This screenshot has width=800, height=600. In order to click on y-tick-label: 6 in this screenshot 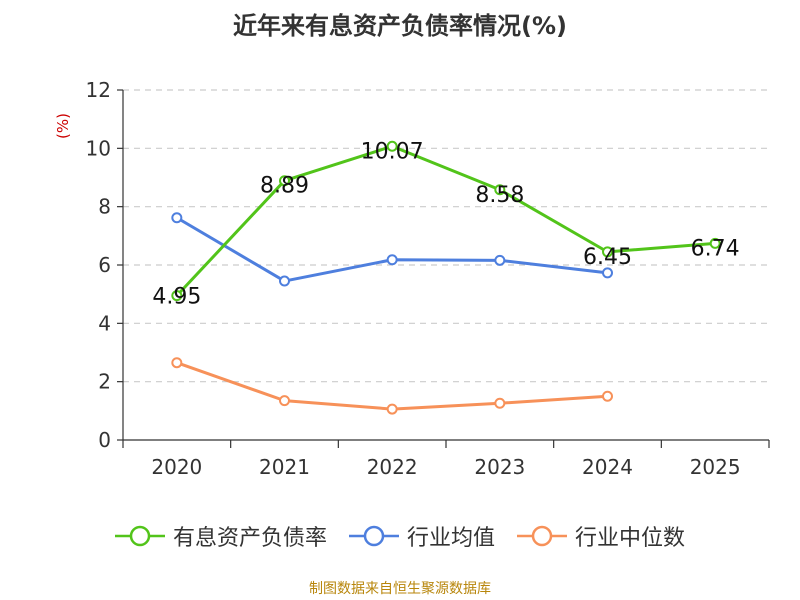, I will do `click(104, 265)`.